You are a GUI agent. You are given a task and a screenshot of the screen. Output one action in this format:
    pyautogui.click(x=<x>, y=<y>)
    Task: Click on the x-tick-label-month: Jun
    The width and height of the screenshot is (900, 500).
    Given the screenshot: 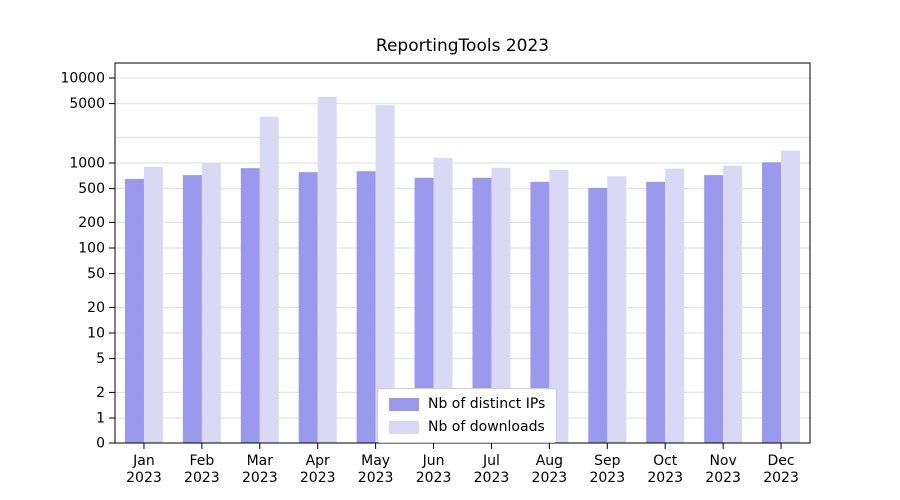 What is the action you would take?
    pyautogui.click(x=433, y=461)
    